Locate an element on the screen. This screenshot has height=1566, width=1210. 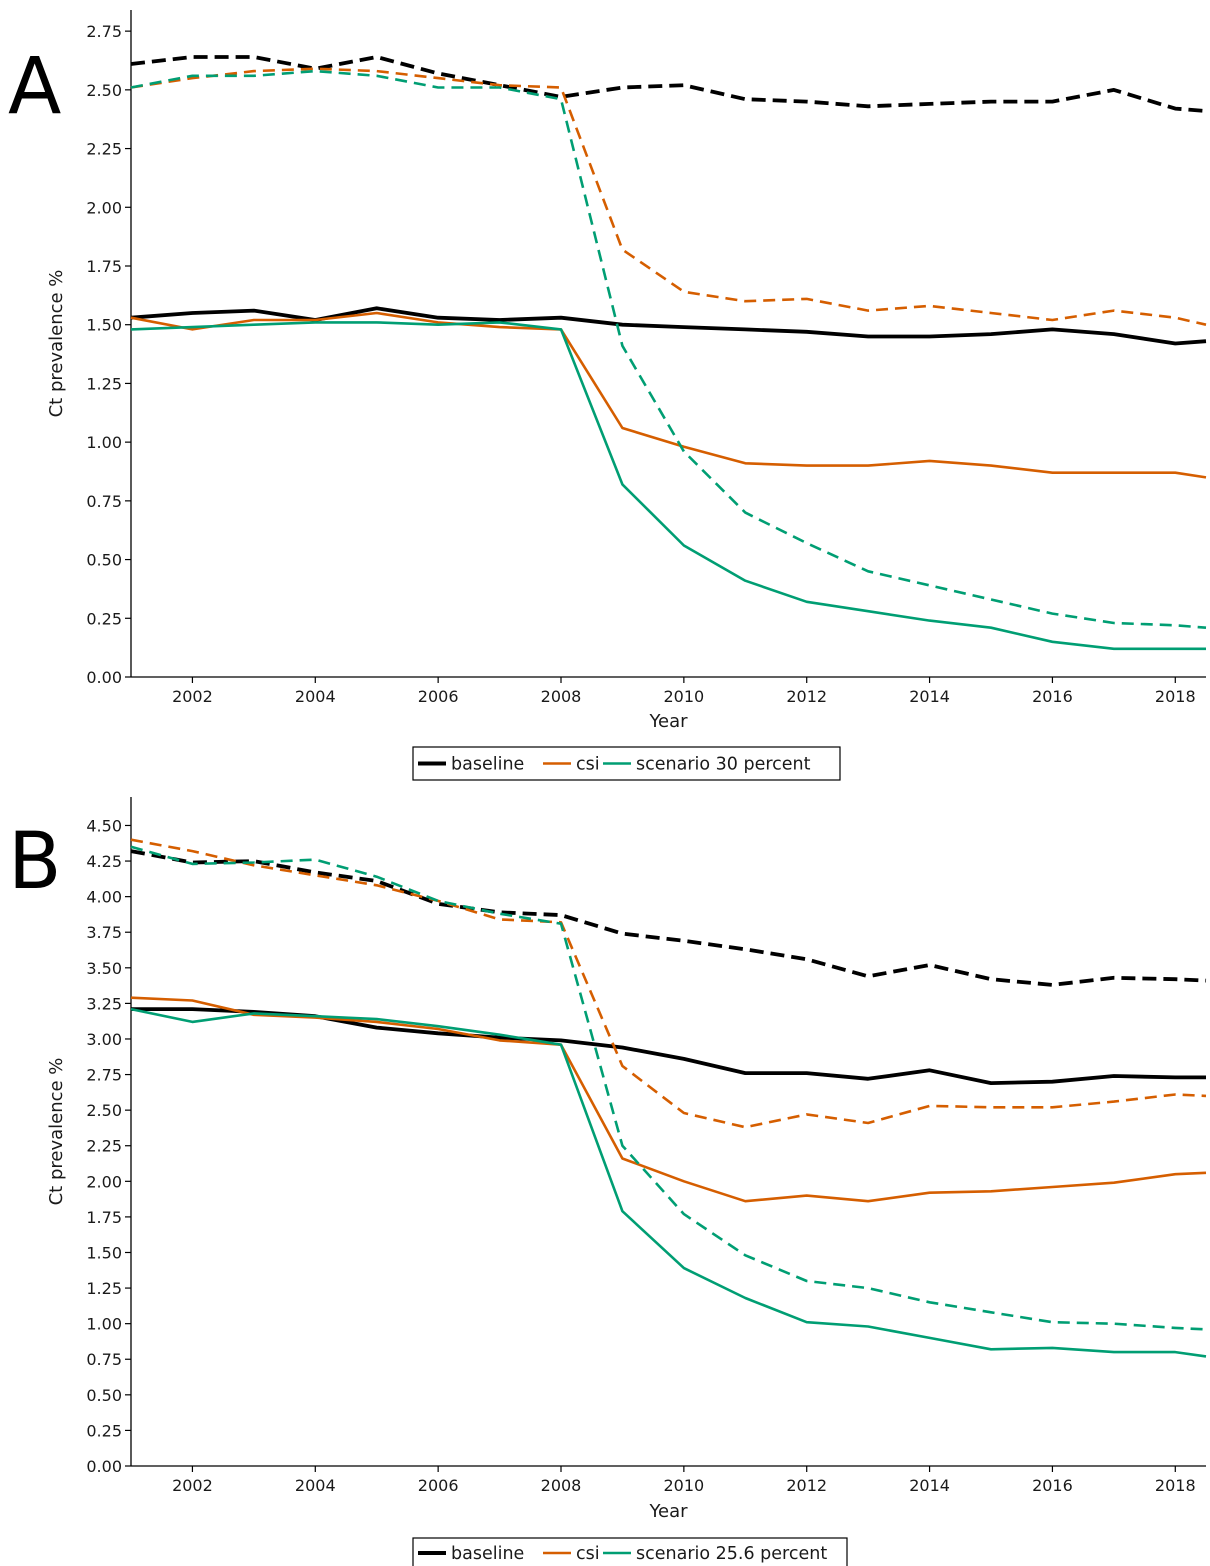
y-tick-label: 4.50 is located at coordinates (104, 825).